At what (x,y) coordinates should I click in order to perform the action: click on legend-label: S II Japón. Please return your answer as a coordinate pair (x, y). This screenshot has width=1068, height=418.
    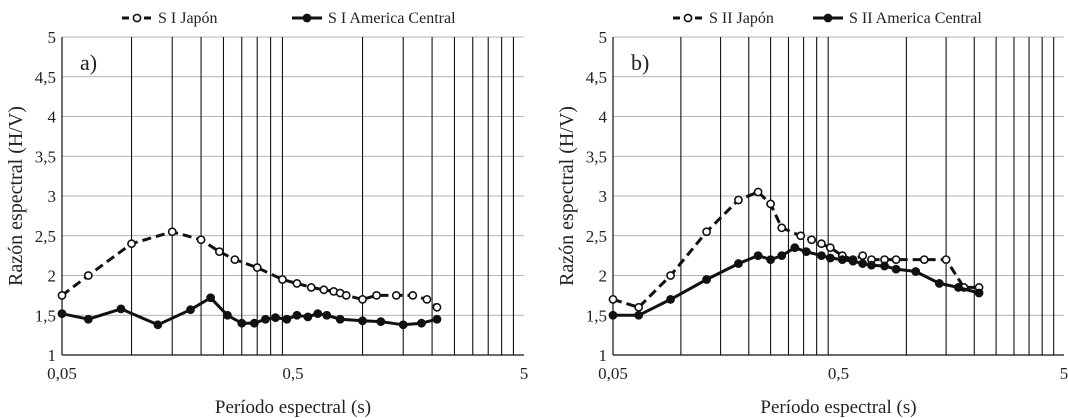
    Looking at the image, I should click on (741, 18).